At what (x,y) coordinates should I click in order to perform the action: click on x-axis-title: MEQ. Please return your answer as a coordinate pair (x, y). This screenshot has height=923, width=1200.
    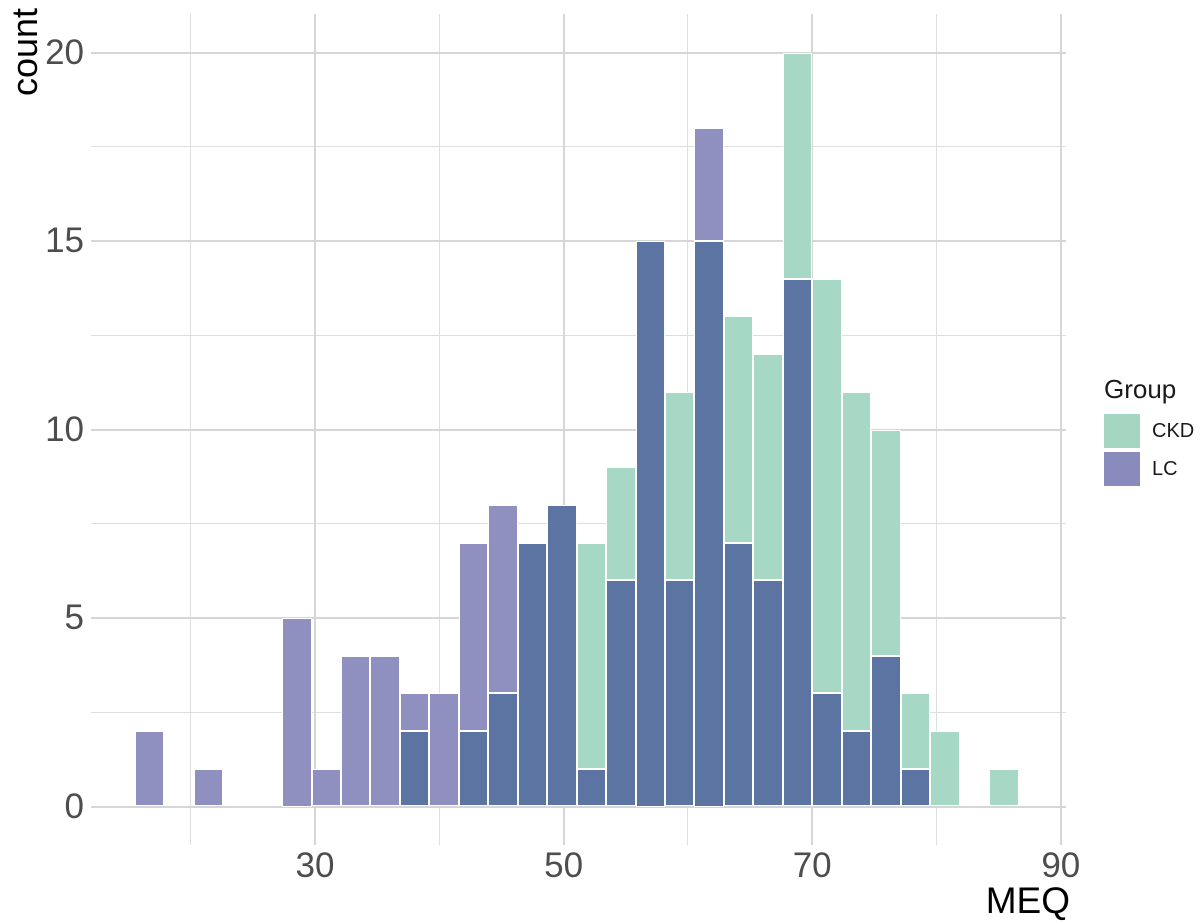
    Looking at the image, I should click on (1027, 900).